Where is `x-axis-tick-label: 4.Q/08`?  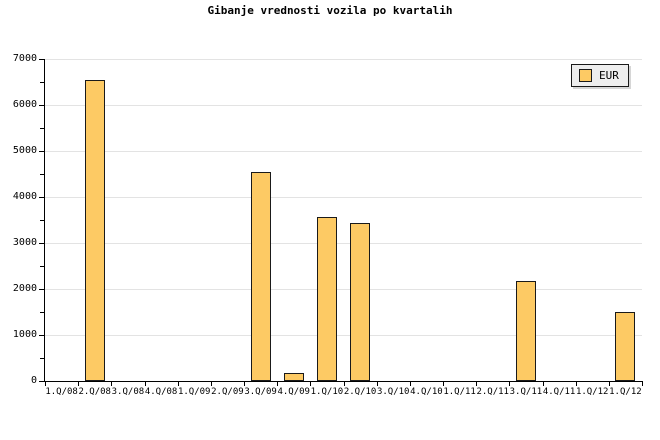 x-axis-tick-label: 4.Q/08 is located at coordinates (161, 392).